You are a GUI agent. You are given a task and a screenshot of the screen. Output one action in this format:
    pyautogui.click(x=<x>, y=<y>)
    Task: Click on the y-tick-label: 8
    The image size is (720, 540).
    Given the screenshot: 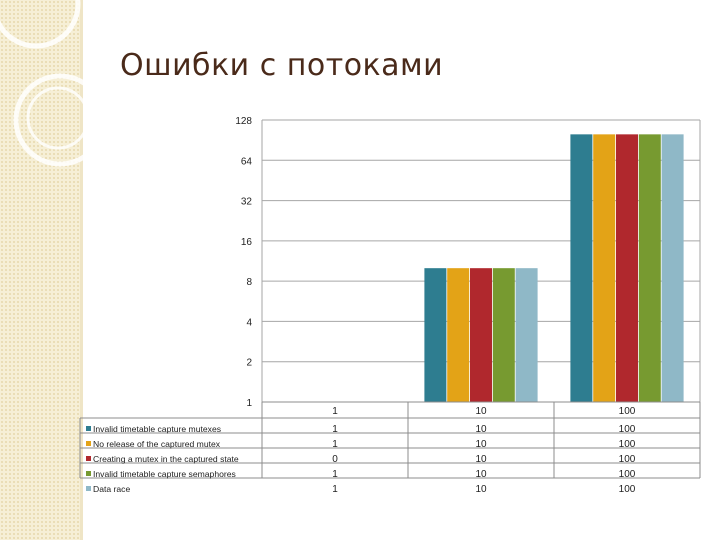 What is the action you would take?
    pyautogui.click(x=249, y=282)
    